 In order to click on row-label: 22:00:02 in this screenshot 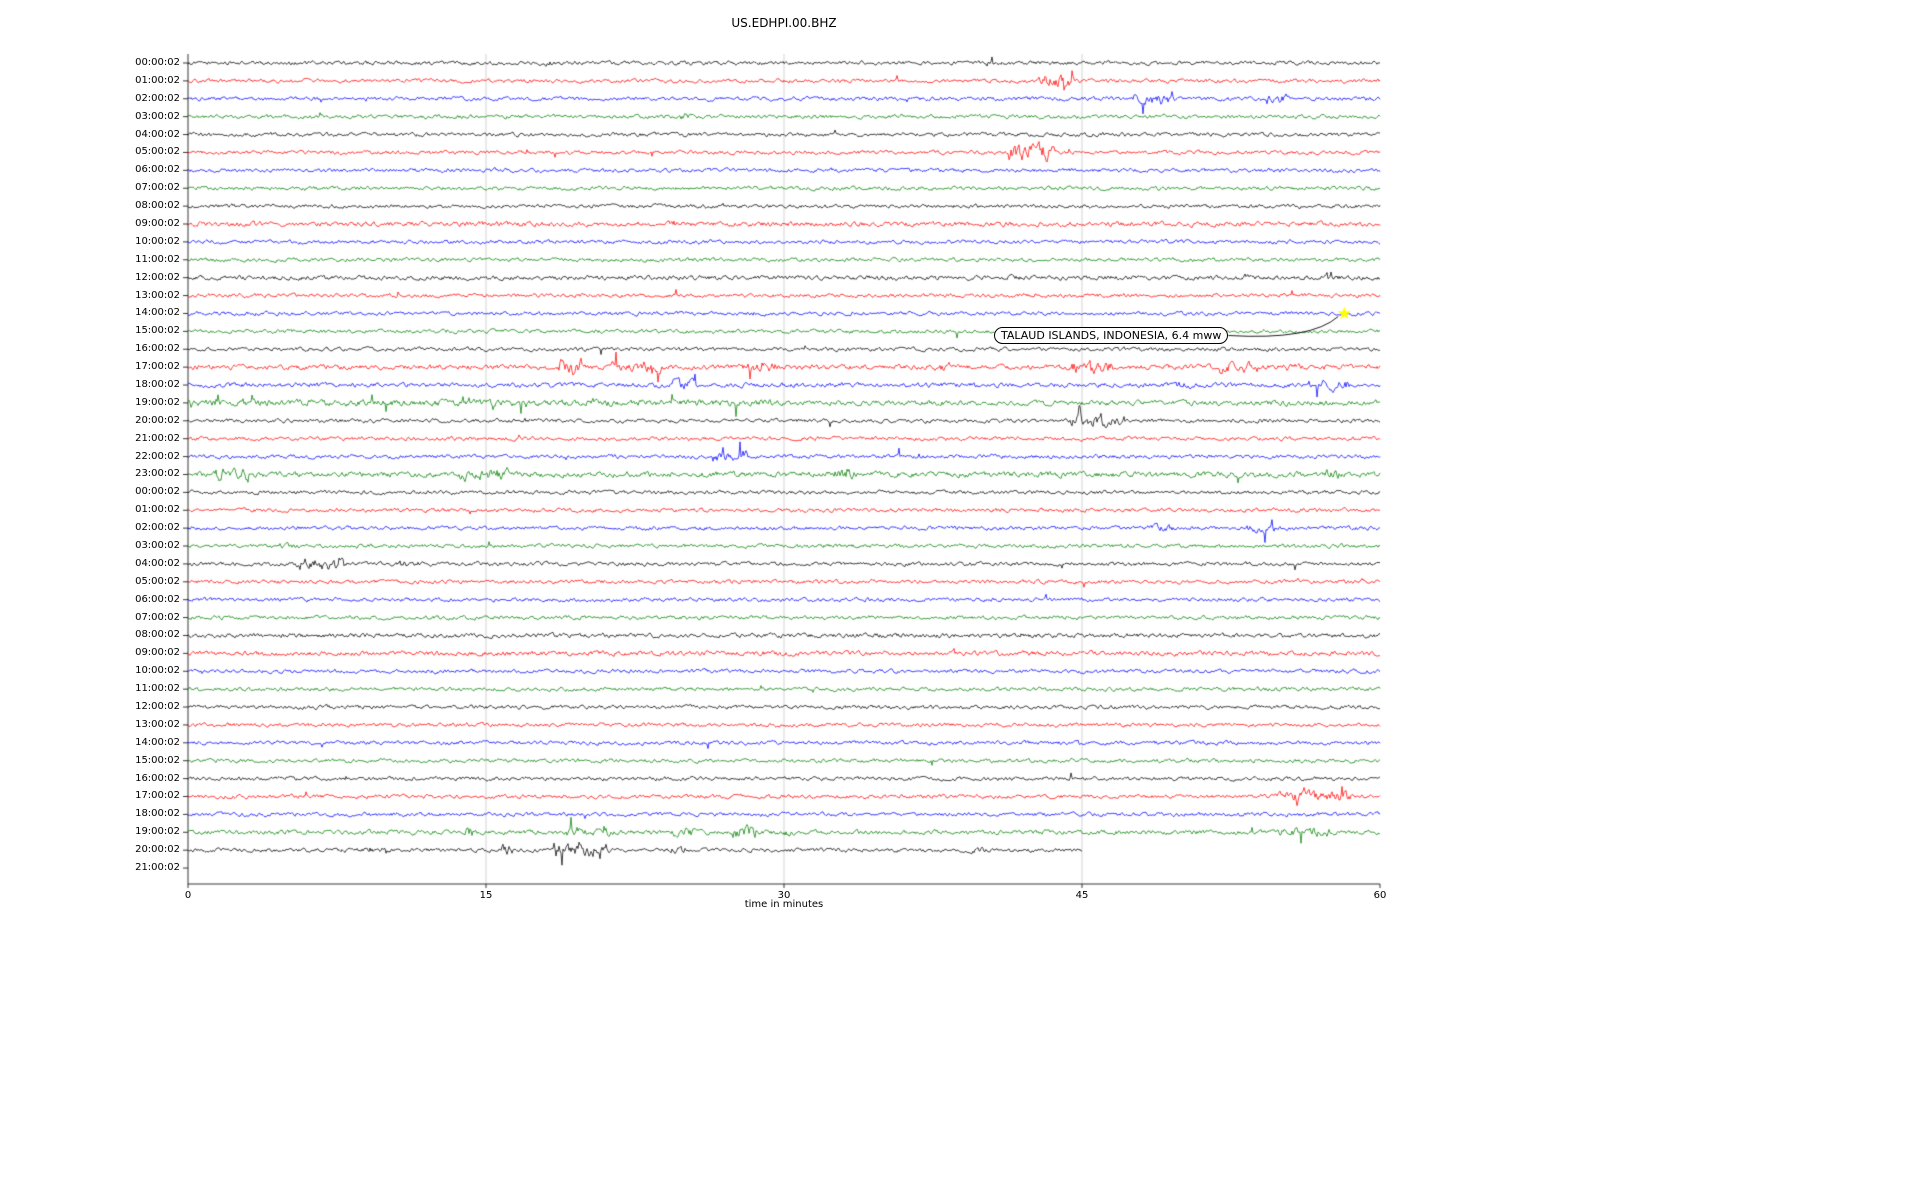, I will do `click(157, 456)`.